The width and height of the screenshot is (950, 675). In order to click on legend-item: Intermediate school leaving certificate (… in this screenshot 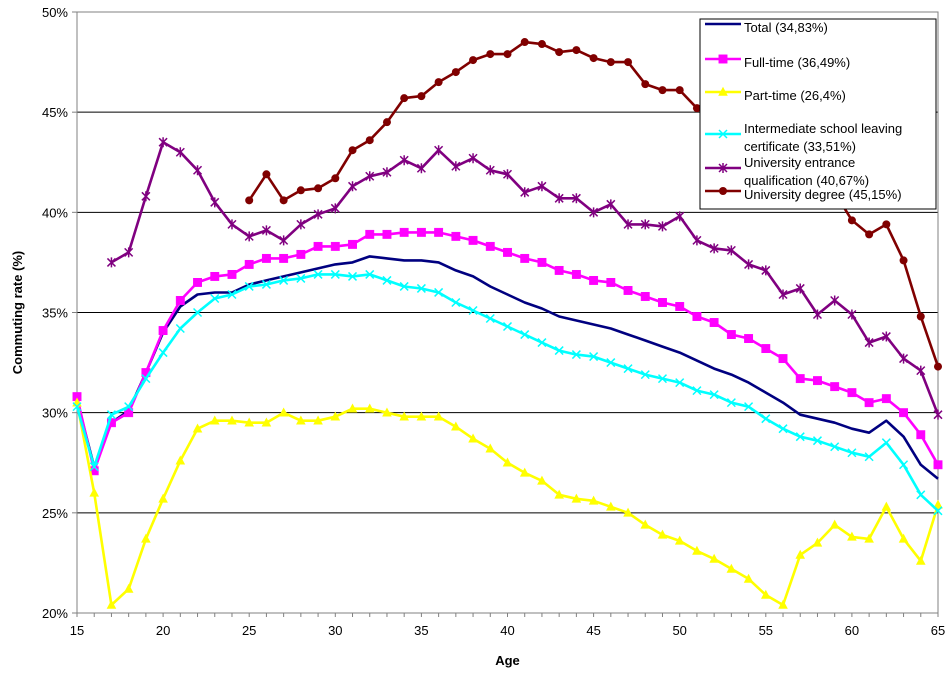, I will do `click(803, 137)`.